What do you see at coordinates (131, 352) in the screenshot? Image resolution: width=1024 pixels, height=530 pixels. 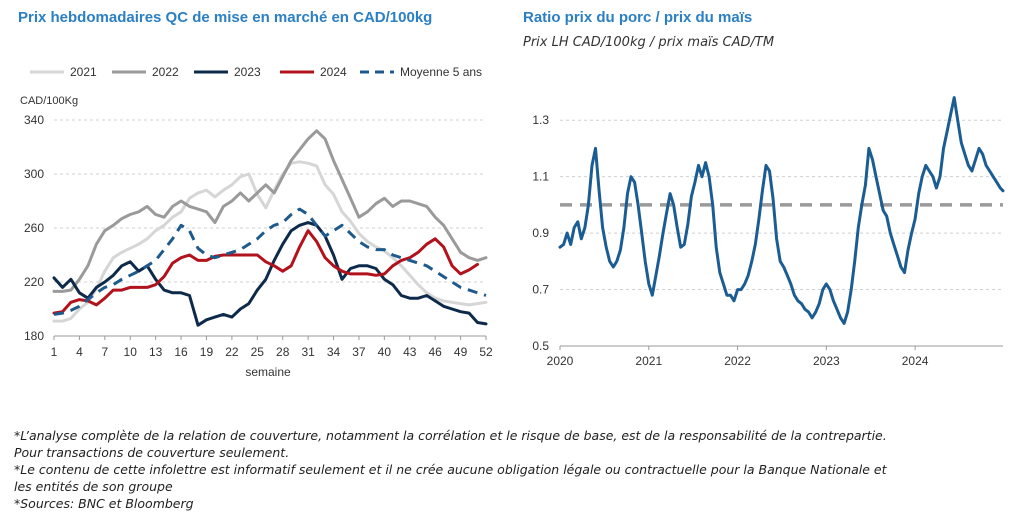 I see `left-x-tick-label: 10` at bounding box center [131, 352].